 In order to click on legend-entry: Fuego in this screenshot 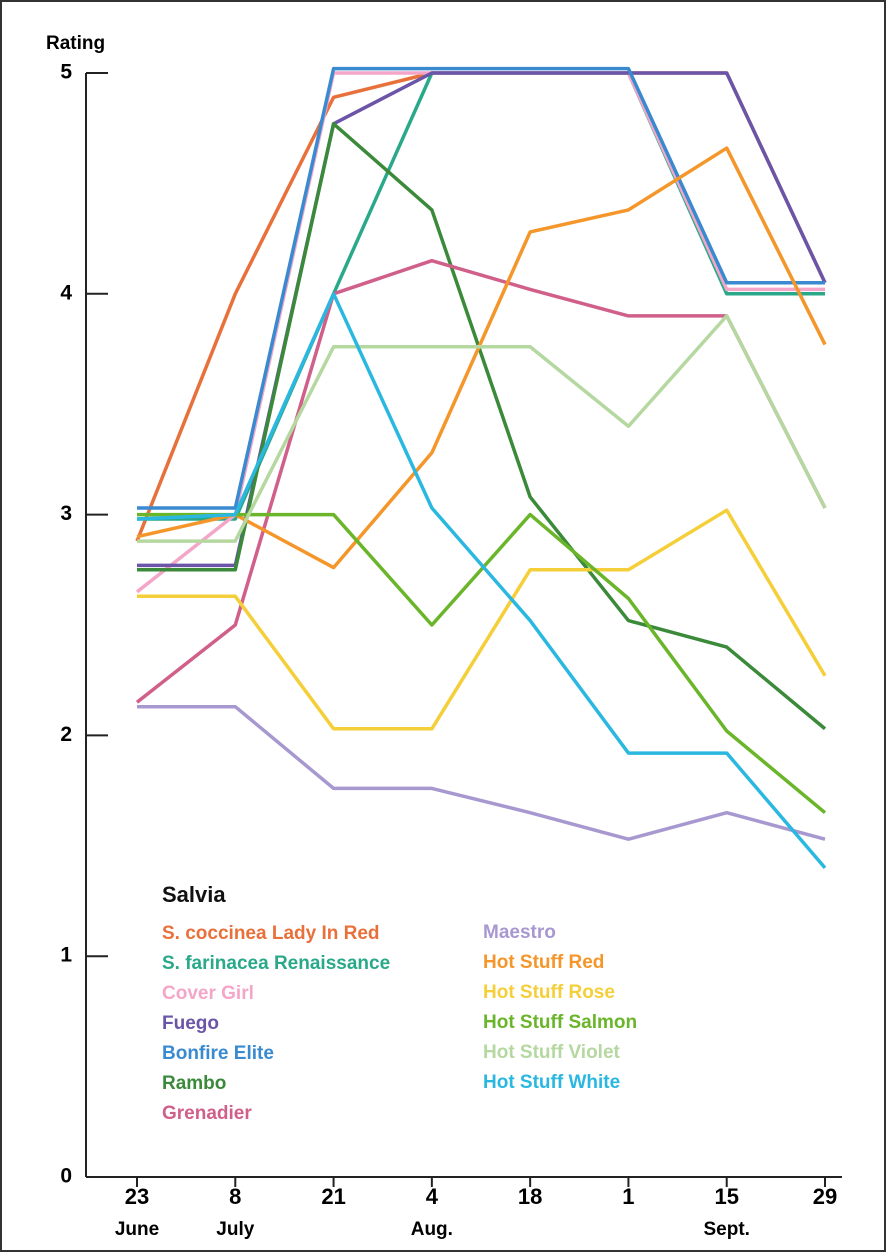, I will do `click(190, 1023)`.